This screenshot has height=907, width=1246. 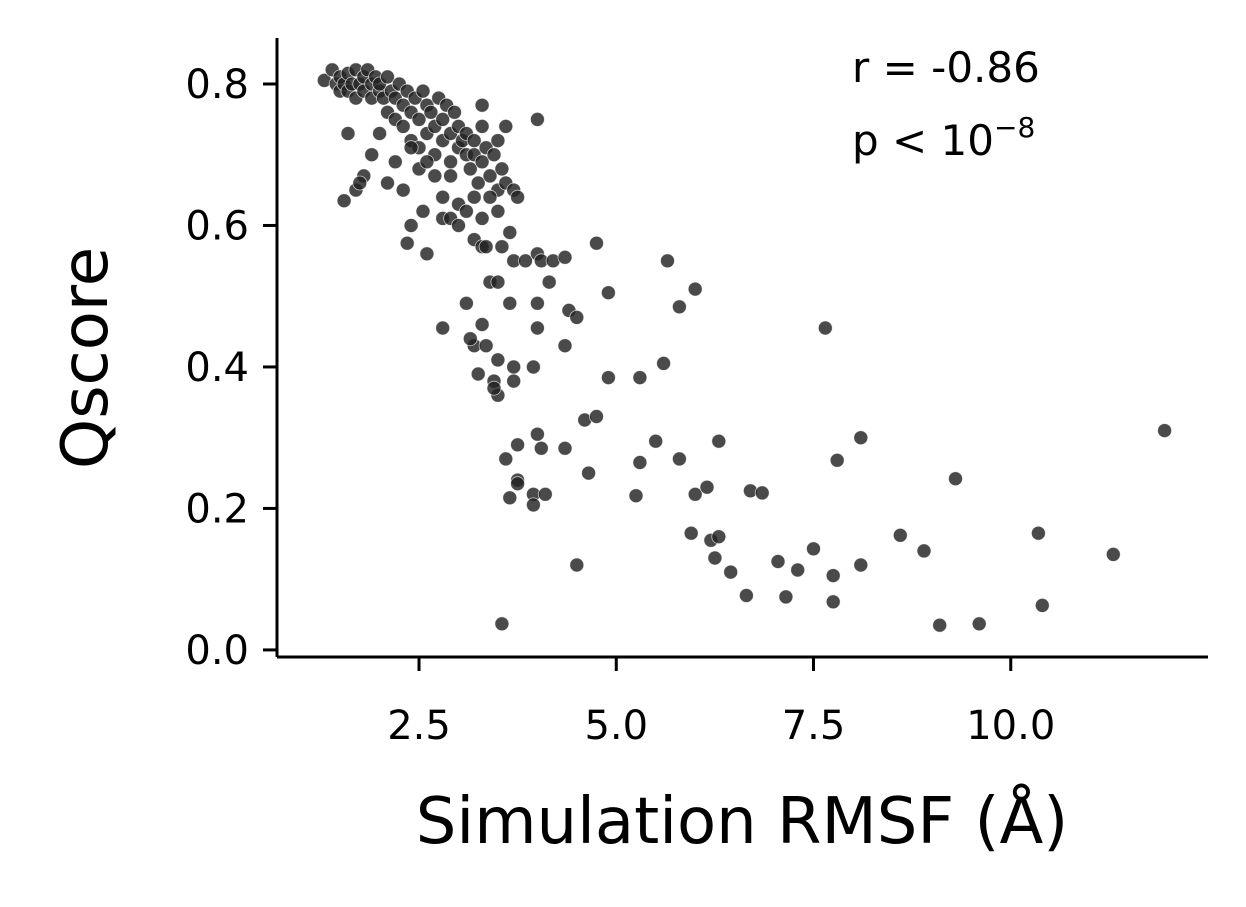 What do you see at coordinates (217, 368) in the screenshot?
I see `y-tick-label: 0.4` at bounding box center [217, 368].